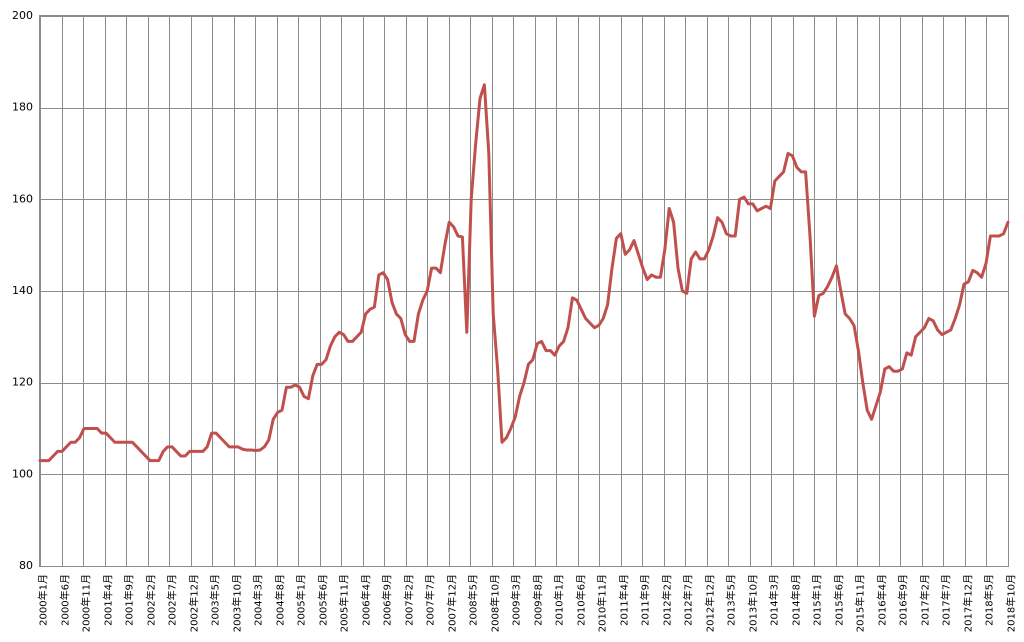 The image size is (1024, 642). Describe the element at coordinates (839, 600) in the screenshot. I see `x-tick-label: 2015年6月` at that location.